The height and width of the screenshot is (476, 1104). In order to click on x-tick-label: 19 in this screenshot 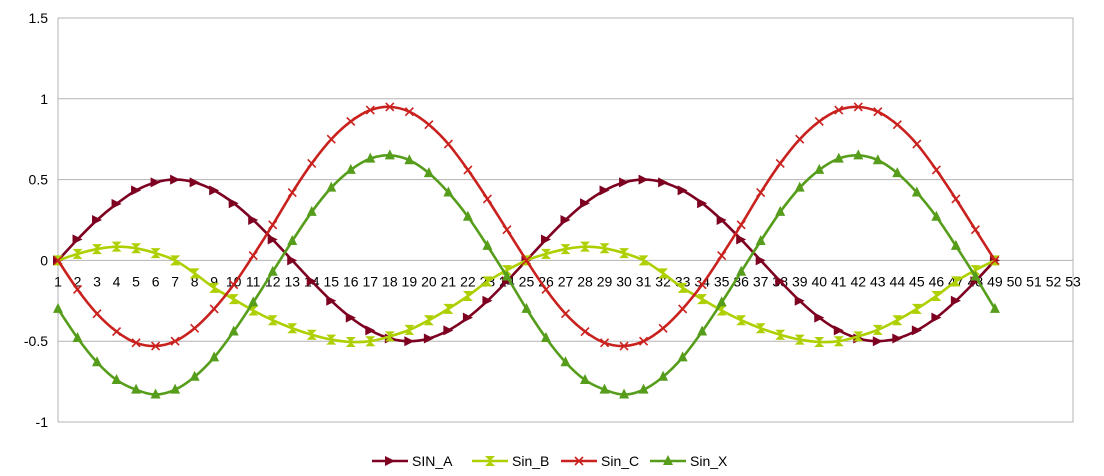, I will do `click(410, 281)`.